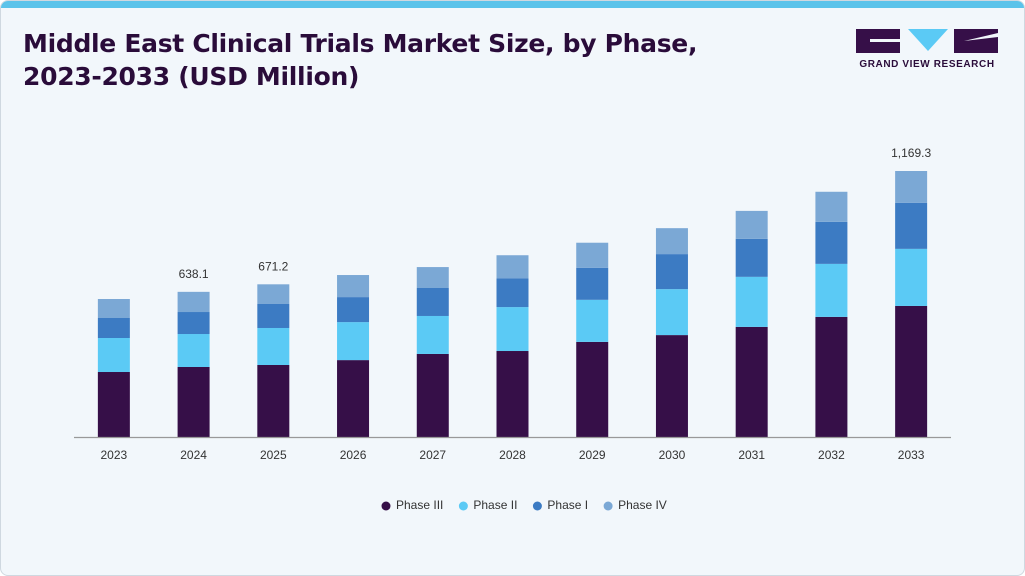  Describe the element at coordinates (194, 274) in the screenshot. I see `total-label: 638.1` at that location.